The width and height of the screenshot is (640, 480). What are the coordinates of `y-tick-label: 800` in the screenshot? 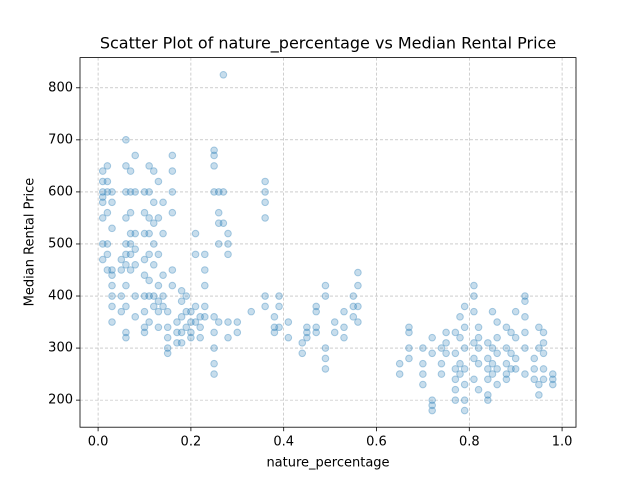 It's located at (60, 87).